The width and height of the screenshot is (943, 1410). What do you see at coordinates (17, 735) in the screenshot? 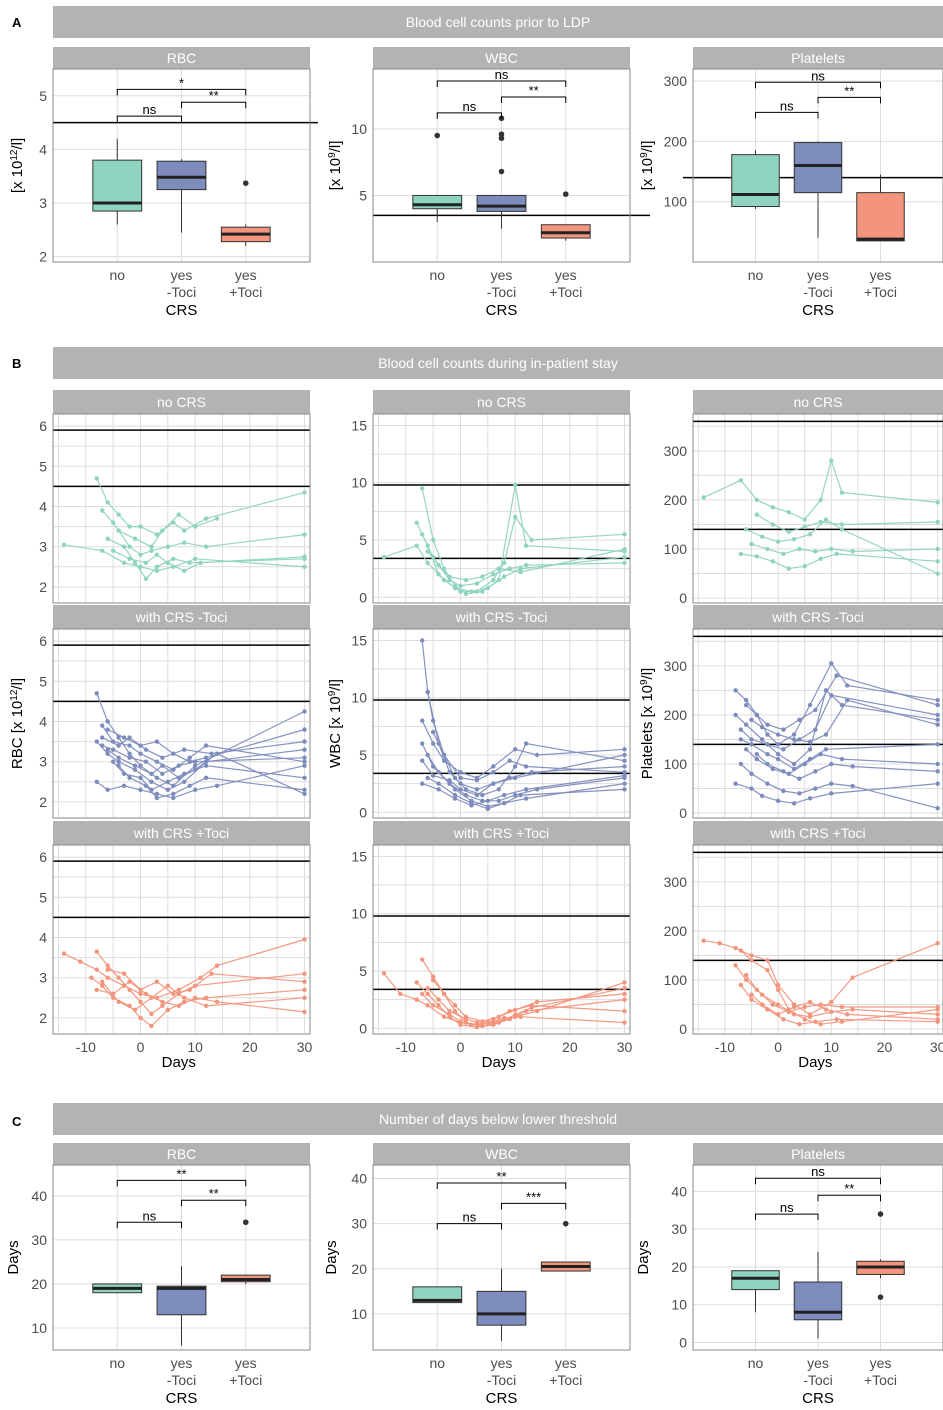
I see `axis-label-part: RBC [x 10` at bounding box center [17, 735].